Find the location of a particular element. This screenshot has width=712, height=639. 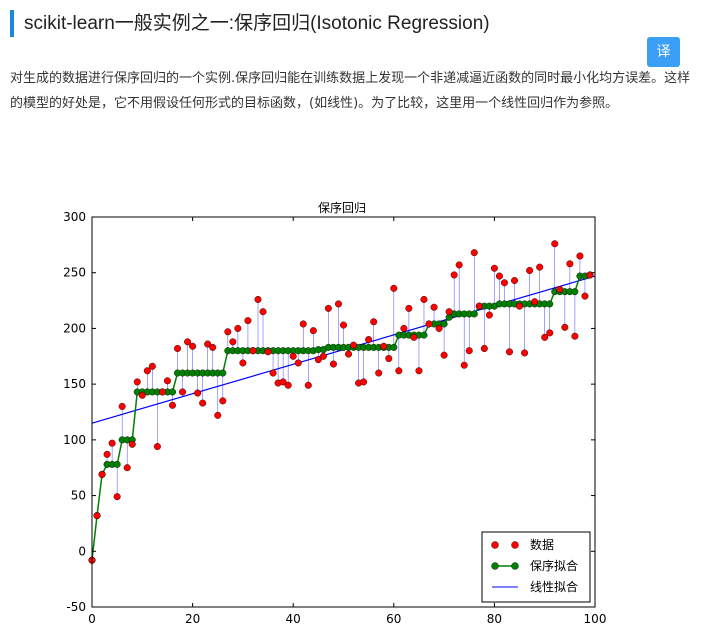

x-tick-label: 100 is located at coordinates (595, 619).